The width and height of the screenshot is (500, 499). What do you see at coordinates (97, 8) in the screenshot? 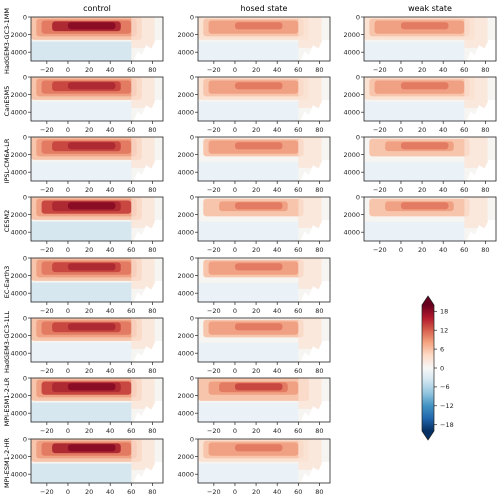
I see `column-title: control` at bounding box center [97, 8].